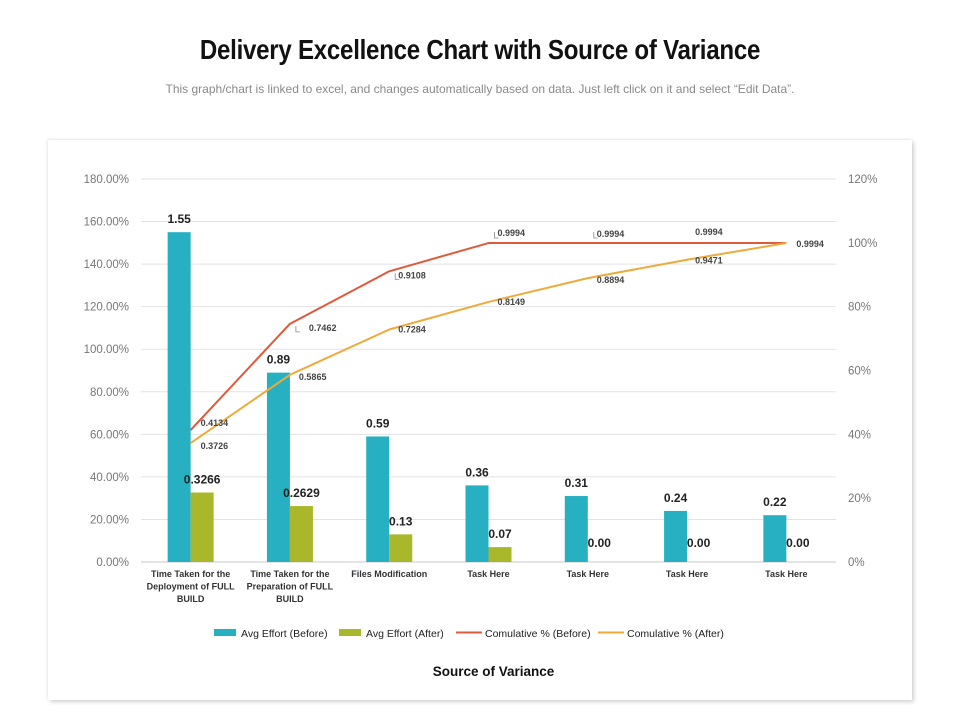 This screenshot has height=720, width=960. What do you see at coordinates (106, 350) in the screenshot?
I see `left-axis-tick-label: 100.00%` at bounding box center [106, 350].